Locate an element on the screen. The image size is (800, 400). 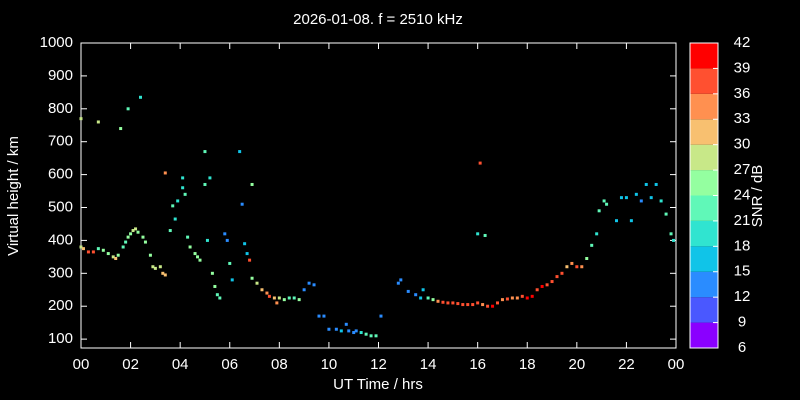
colorbar-tick-label: 21 is located at coordinates (742, 220).